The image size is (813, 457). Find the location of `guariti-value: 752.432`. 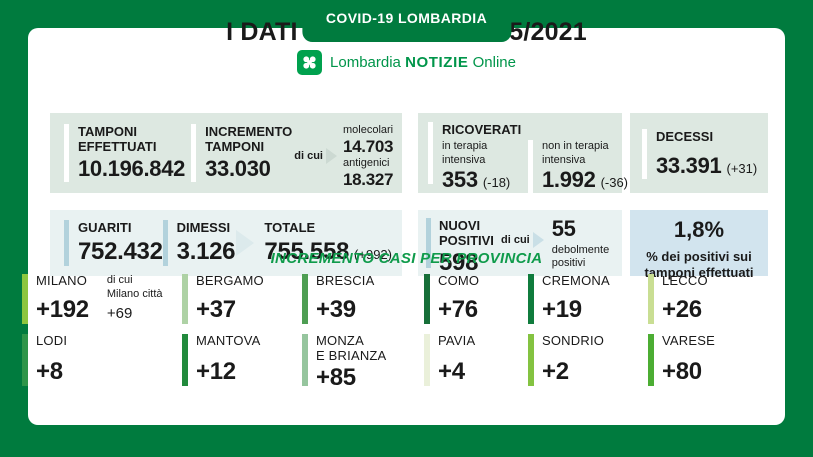

guariti-value: 752.432 is located at coordinates (120, 251).